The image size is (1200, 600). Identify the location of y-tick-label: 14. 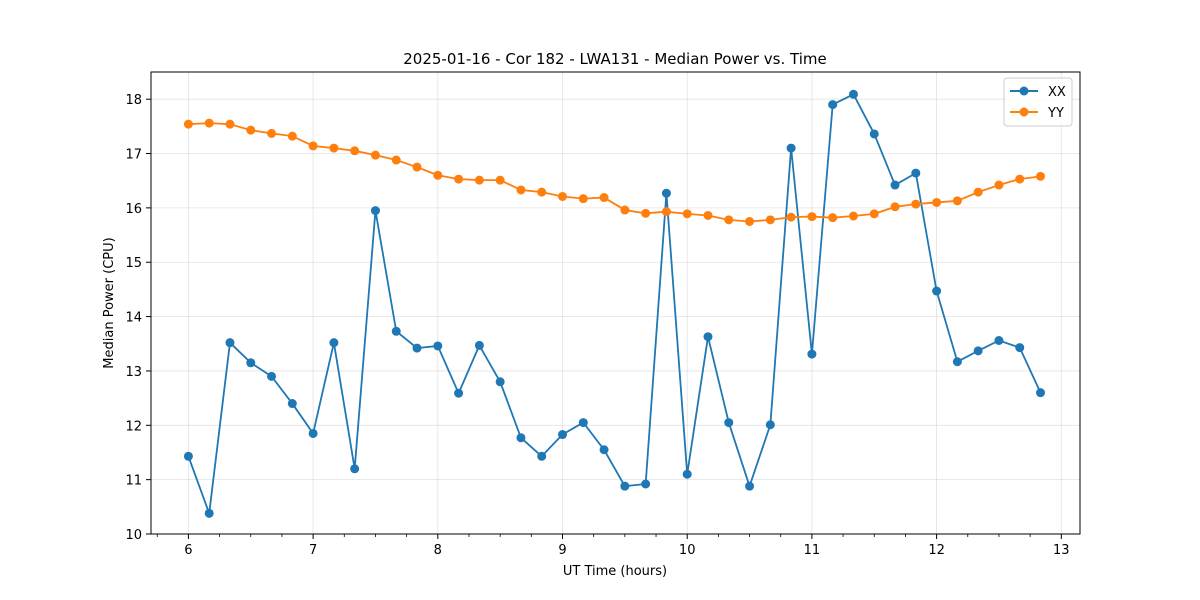
(133, 318).